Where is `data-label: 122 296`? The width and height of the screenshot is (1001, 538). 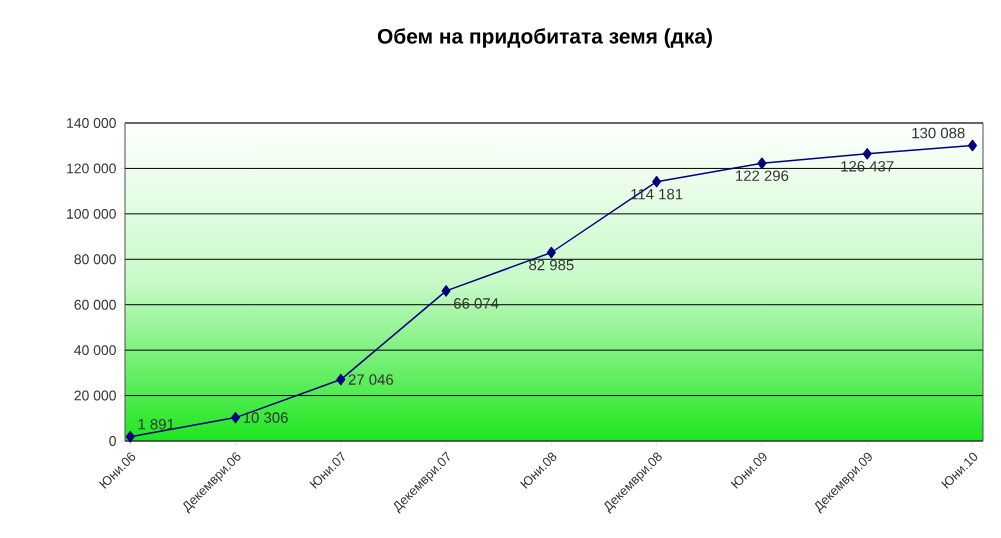
data-label: 122 296 is located at coordinates (762, 175).